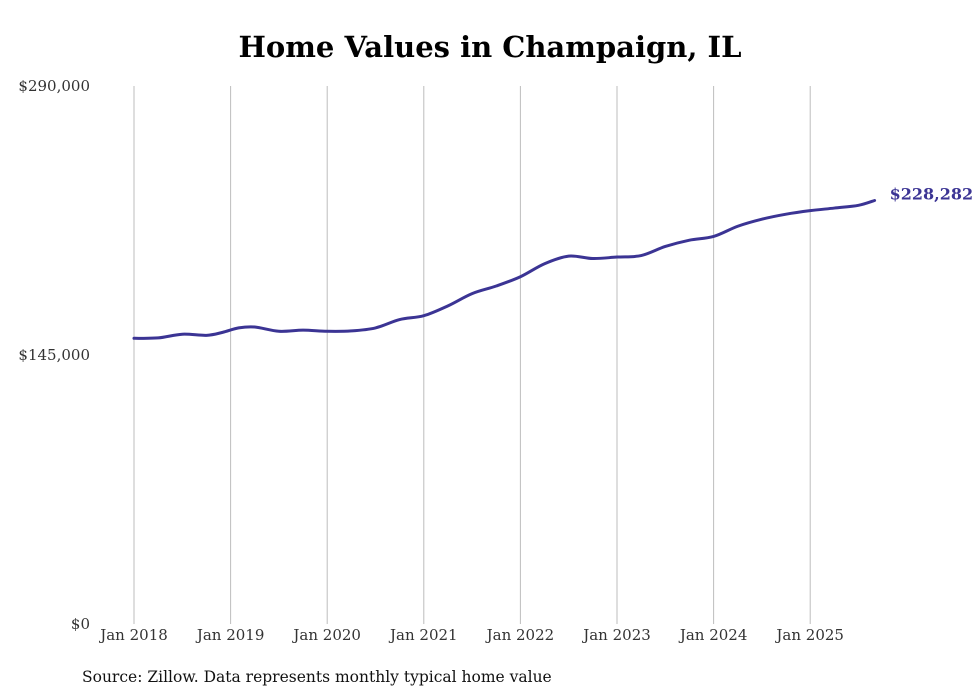 The image size is (980, 699). What do you see at coordinates (490, 47) in the screenshot?
I see `chart-title: Home Values in Champaign, IL` at bounding box center [490, 47].